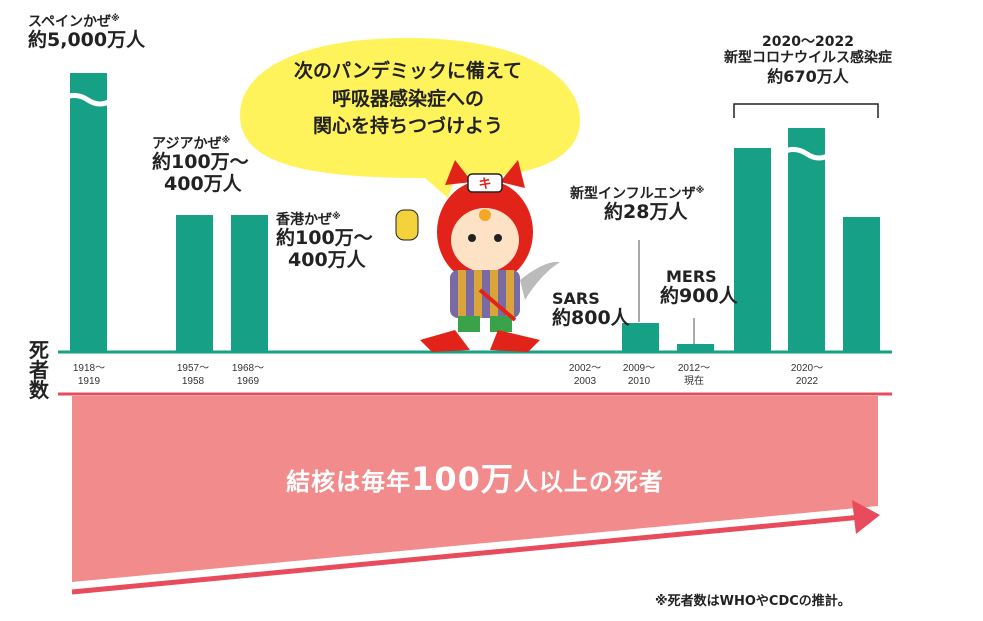 The width and height of the screenshot is (983, 621). I want to click on bar-2012〜現在, so click(695, 347).